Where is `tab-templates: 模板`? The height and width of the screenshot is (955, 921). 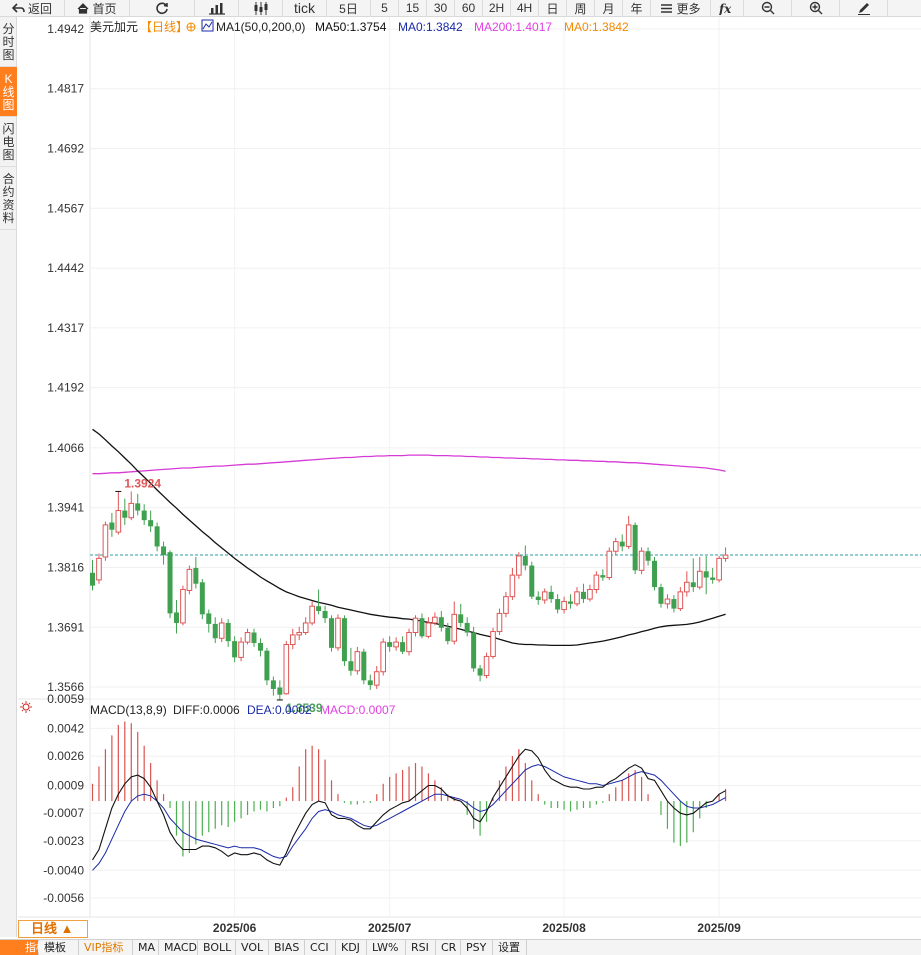
tab-templates: 模板 is located at coordinates (59, 947).